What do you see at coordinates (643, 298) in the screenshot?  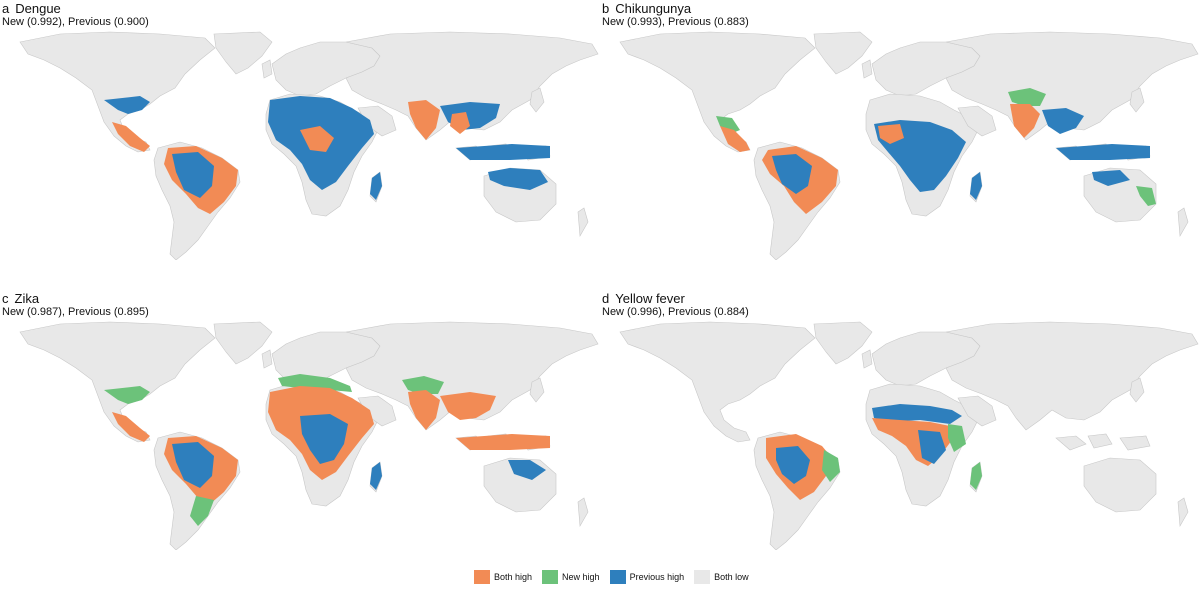 I see `panel-title: d Yellow fever` at bounding box center [643, 298].